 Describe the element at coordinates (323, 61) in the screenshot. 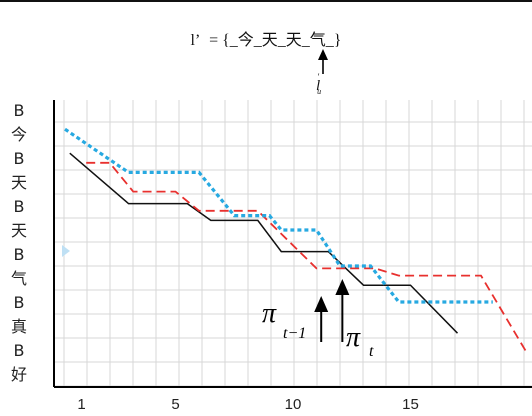

I see `pointer-arrow` at that location.